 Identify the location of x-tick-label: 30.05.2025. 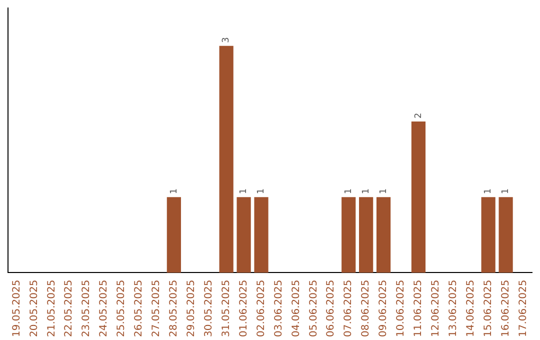
(208, 309).